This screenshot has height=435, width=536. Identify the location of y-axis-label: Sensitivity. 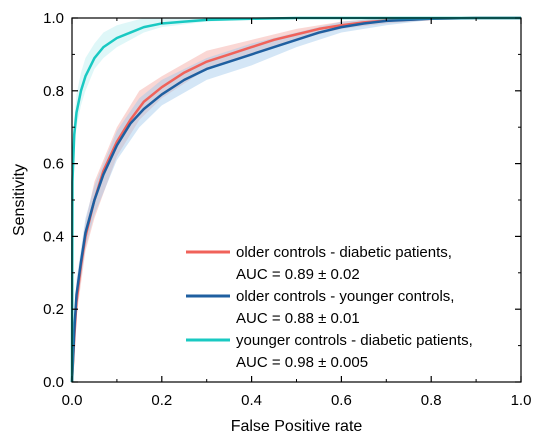
(19, 200).